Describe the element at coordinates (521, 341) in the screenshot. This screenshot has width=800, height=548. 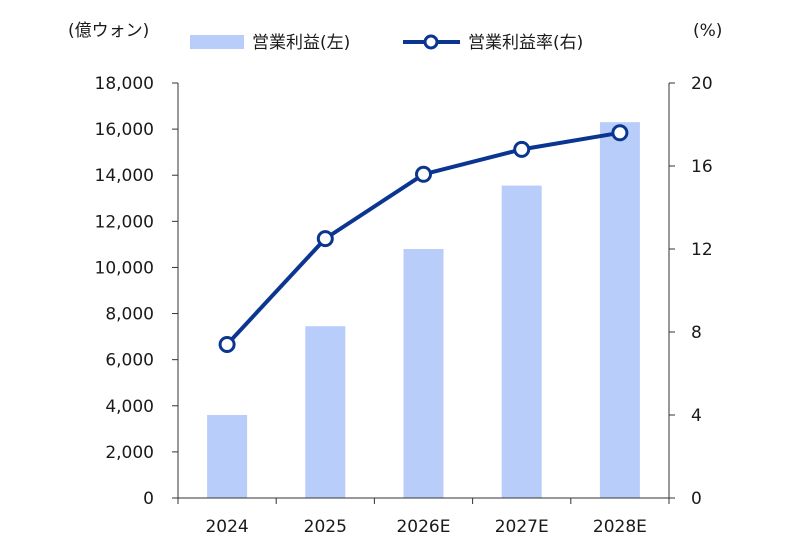
I see `bar-2027E` at that location.